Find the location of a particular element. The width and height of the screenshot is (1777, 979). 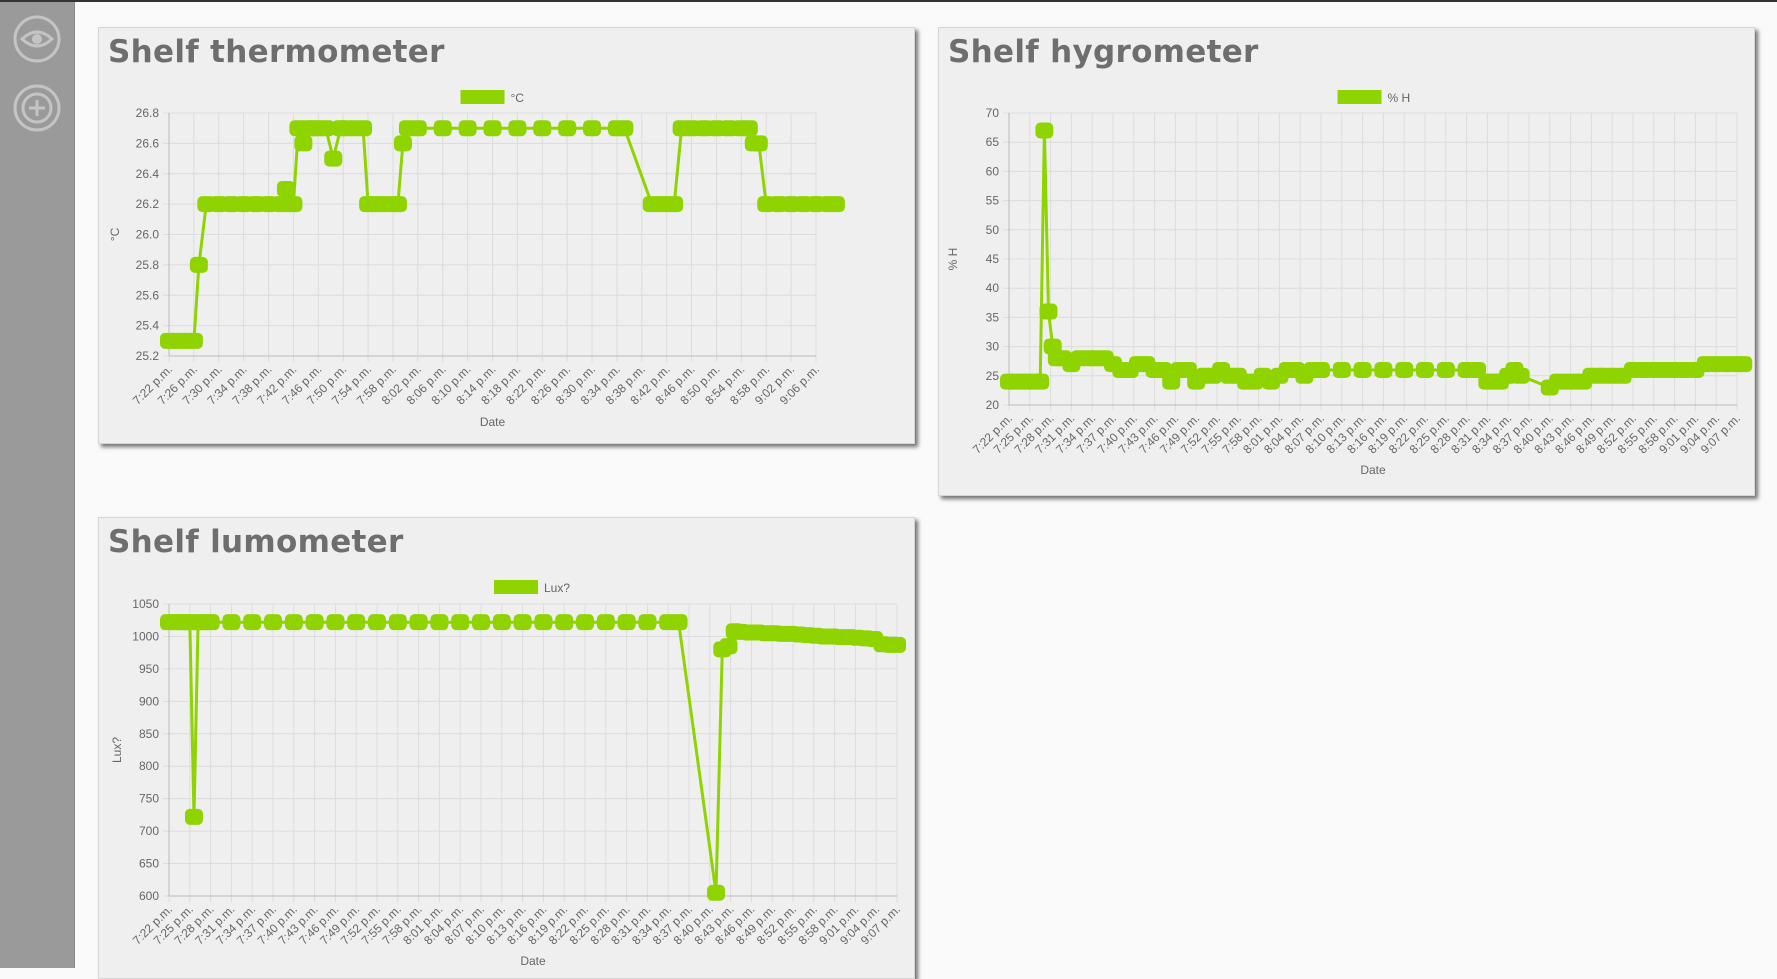

sidebar is located at coordinates (37, 485).